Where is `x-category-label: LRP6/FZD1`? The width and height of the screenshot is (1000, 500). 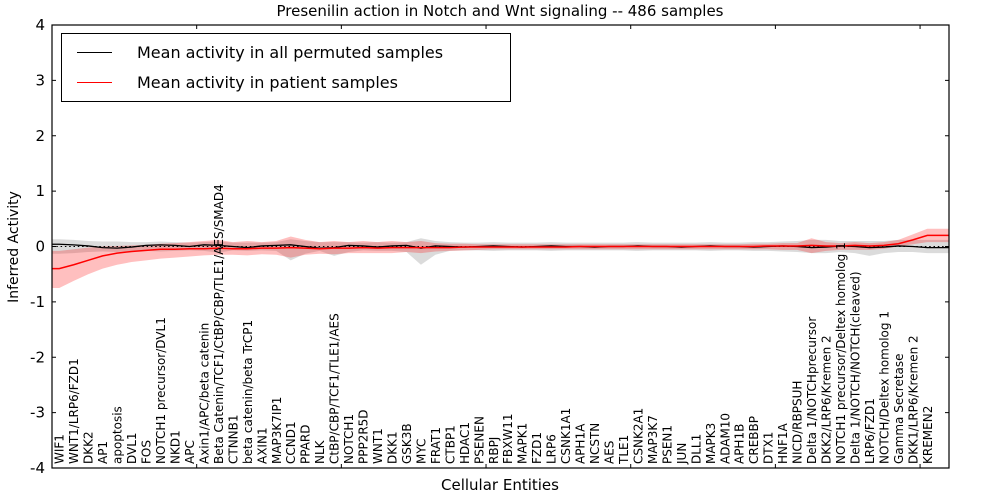
x-category-label: LRP6/FZD1 is located at coordinates (870, 431).